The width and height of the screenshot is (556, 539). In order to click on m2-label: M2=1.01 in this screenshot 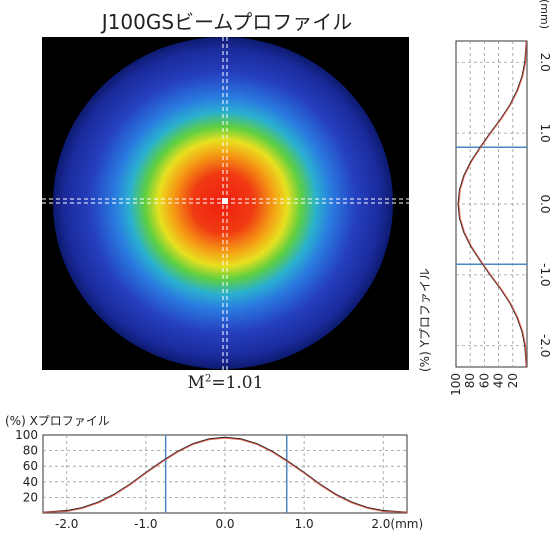, I will do `click(225, 383)`.